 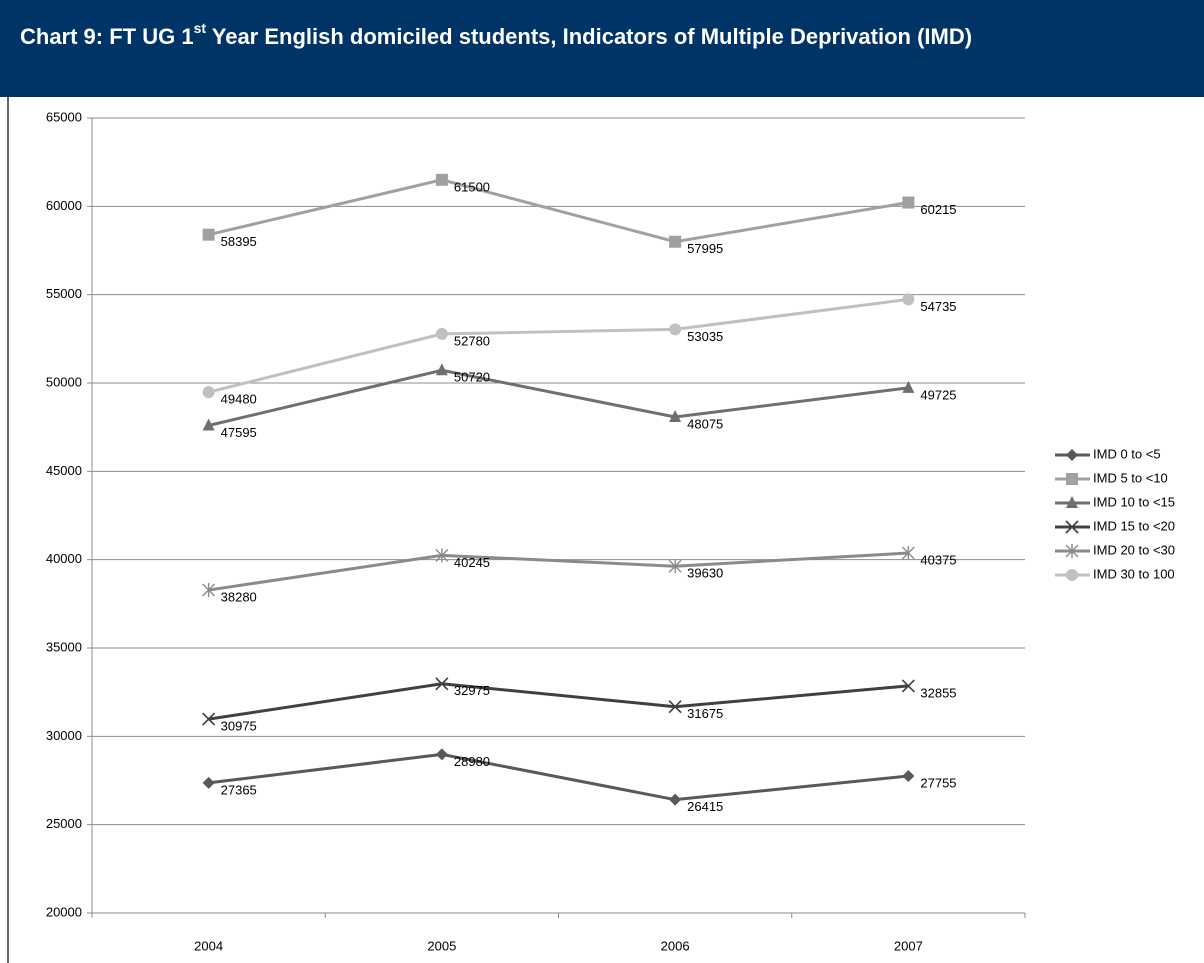 I want to click on data-label: 26415, so click(x=705, y=806).